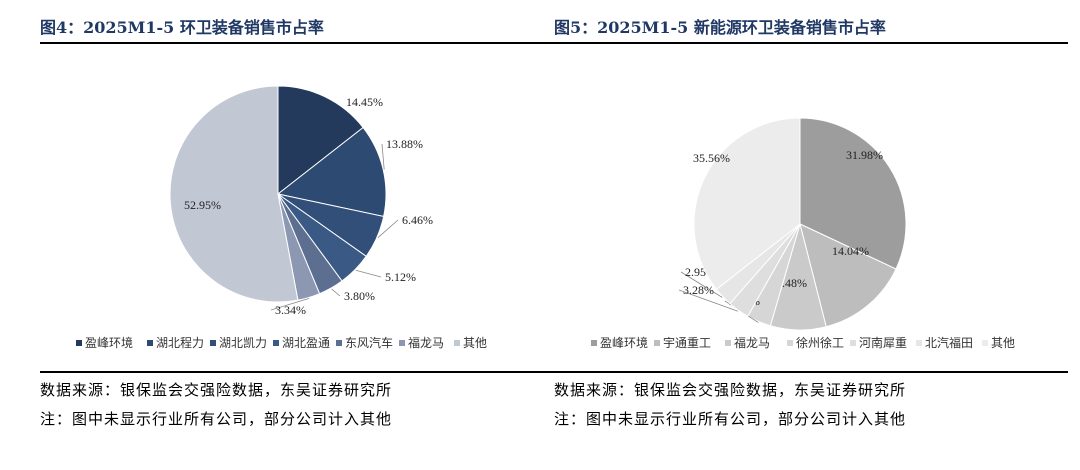 The width and height of the screenshot is (1080, 470). I want to click on slice-value-label: 13.88%, so click(404, 144).